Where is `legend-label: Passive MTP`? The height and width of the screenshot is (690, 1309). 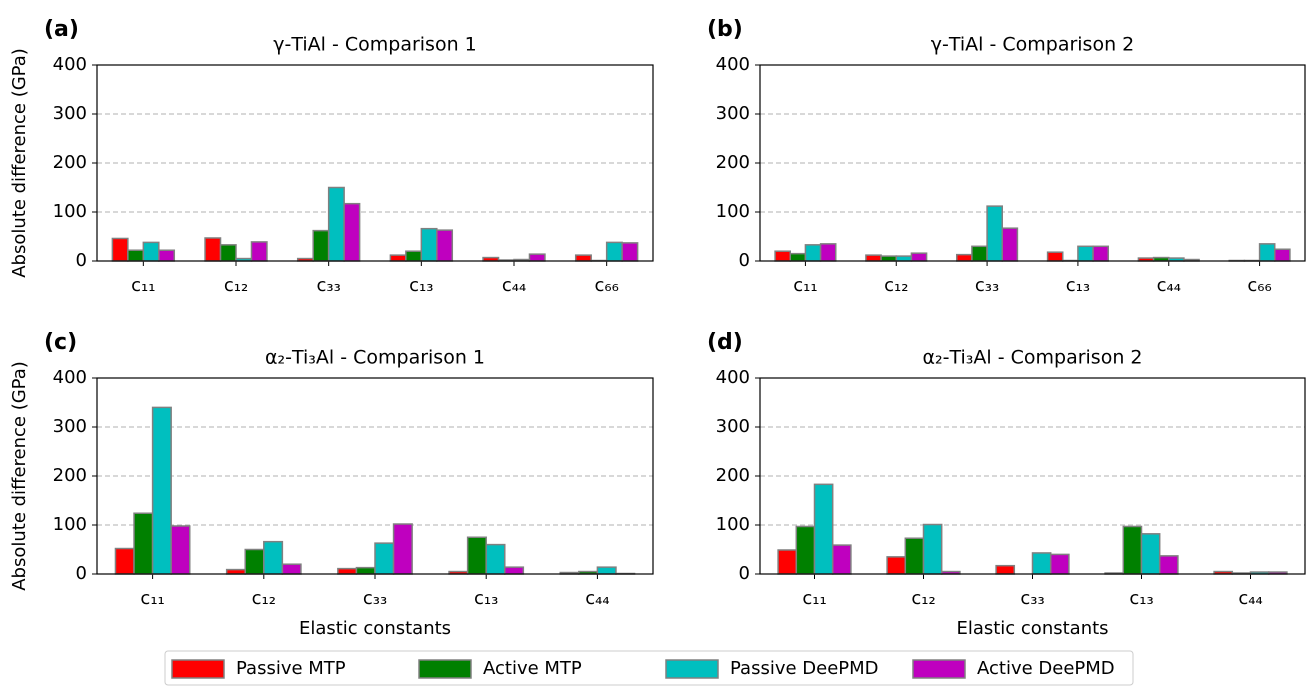 legend-label: Passive MTP is located at coordinates (291, 668).